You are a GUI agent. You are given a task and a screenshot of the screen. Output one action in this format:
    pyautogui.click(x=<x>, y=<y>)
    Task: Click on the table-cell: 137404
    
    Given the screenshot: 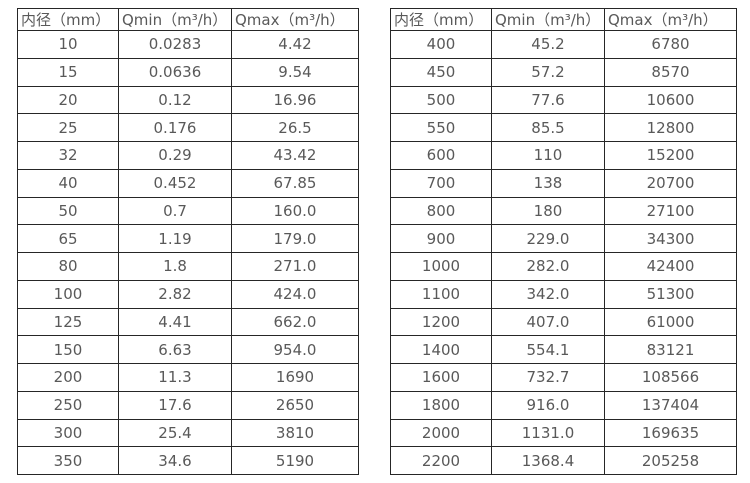 What is the action you would take?
    pyautogui.click(x=670, y=405)
    